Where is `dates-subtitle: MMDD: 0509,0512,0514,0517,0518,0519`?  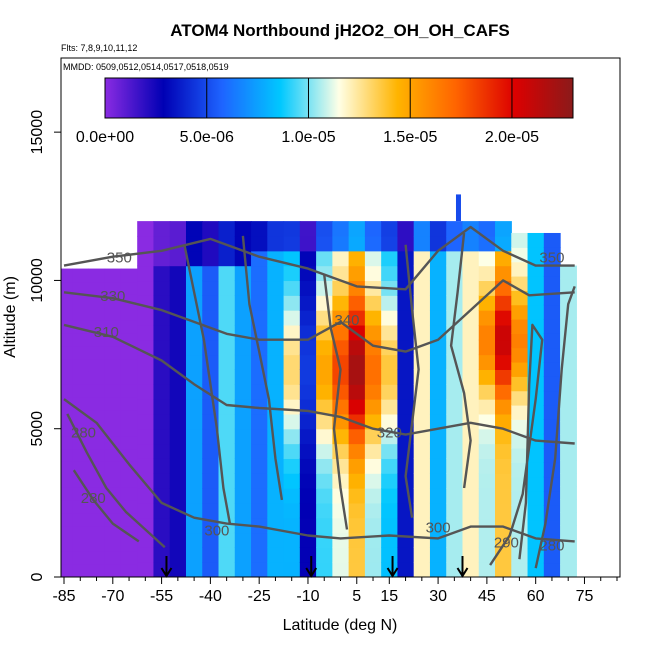
dates-subtitle: MMDD: 0509,0512,0514,0517,0518,0519 is located at coordinates (146, 67).